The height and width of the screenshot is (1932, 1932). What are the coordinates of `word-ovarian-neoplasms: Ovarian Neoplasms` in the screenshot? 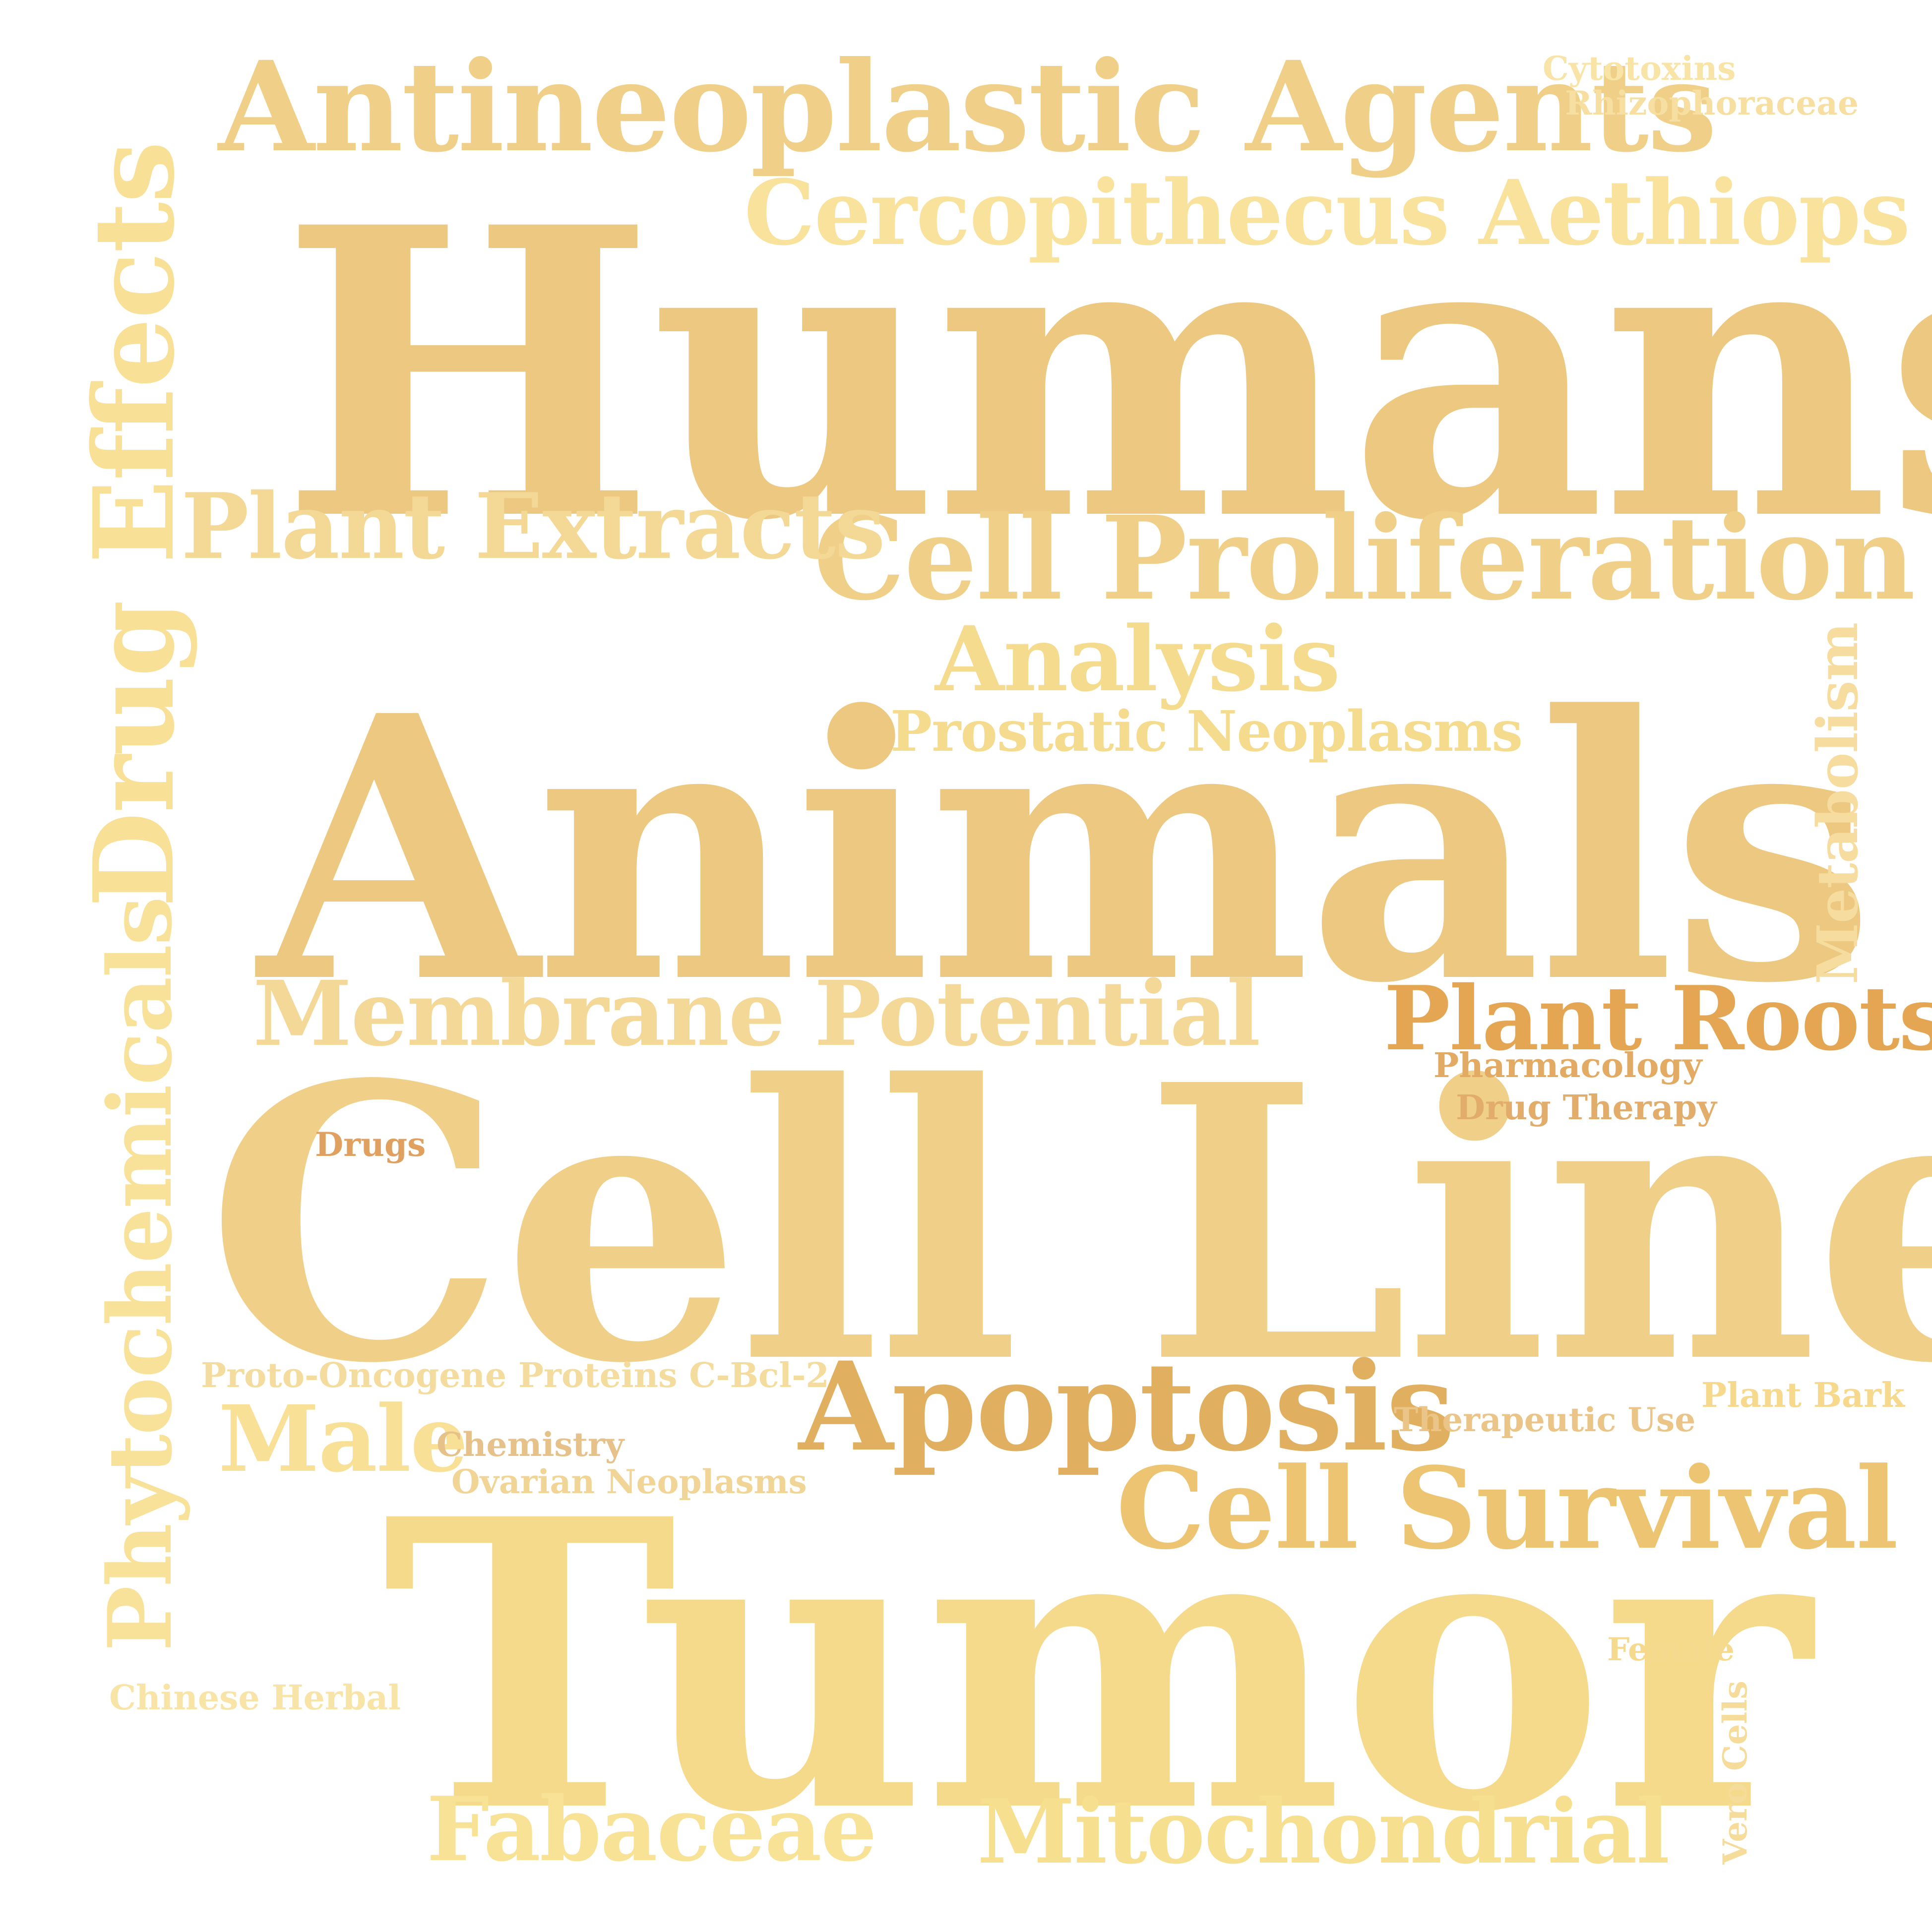 It's located at (629, 1481).